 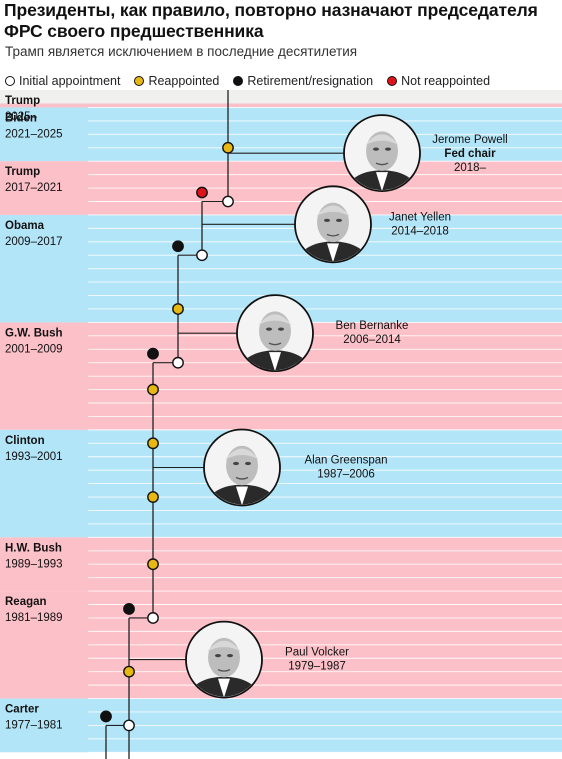 What do you see at coordinates (469, 140) in the screenshot?
I see `chair-name: Jerome Powell` at bounding box center [469, 140].